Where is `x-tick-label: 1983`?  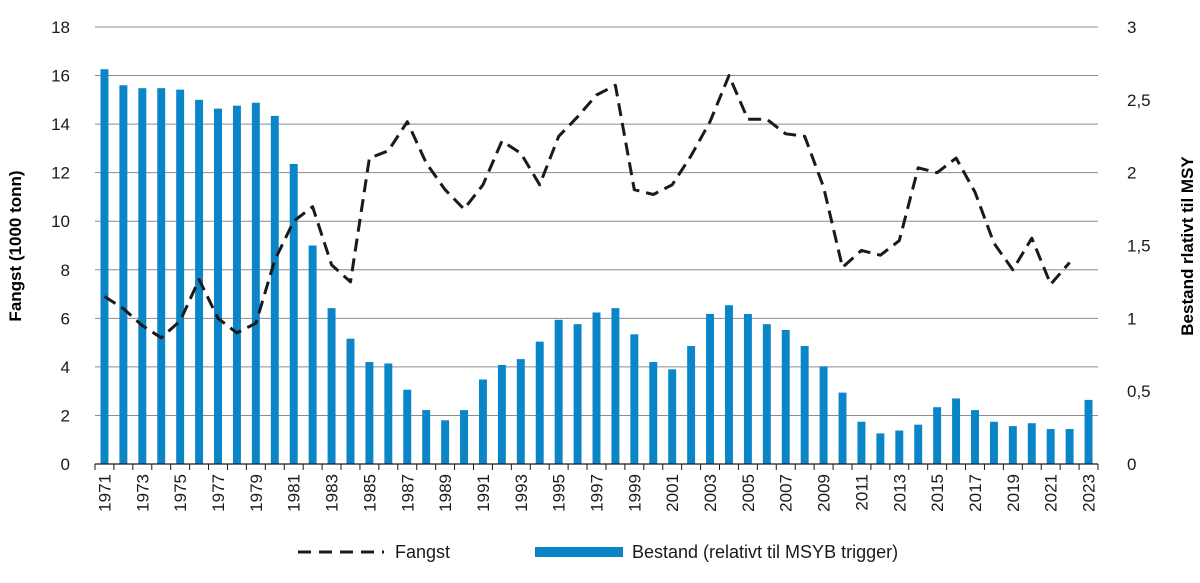 x-tick-label: 1983 is located at coordinates (332, 493).